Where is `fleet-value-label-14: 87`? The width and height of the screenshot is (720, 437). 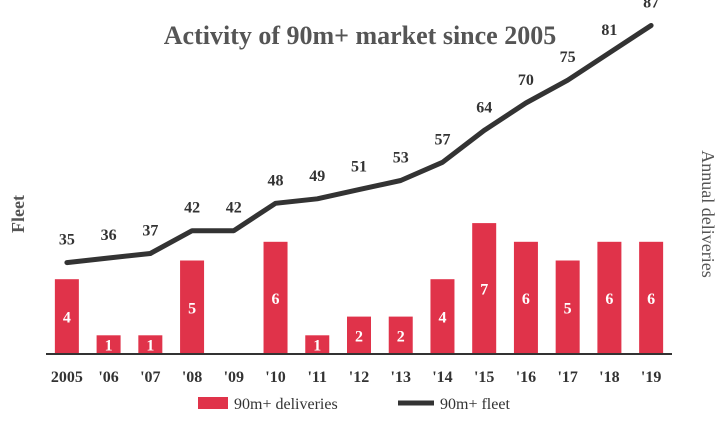
fleet-value-label-14: 87 is located at coordinates (651, 5).